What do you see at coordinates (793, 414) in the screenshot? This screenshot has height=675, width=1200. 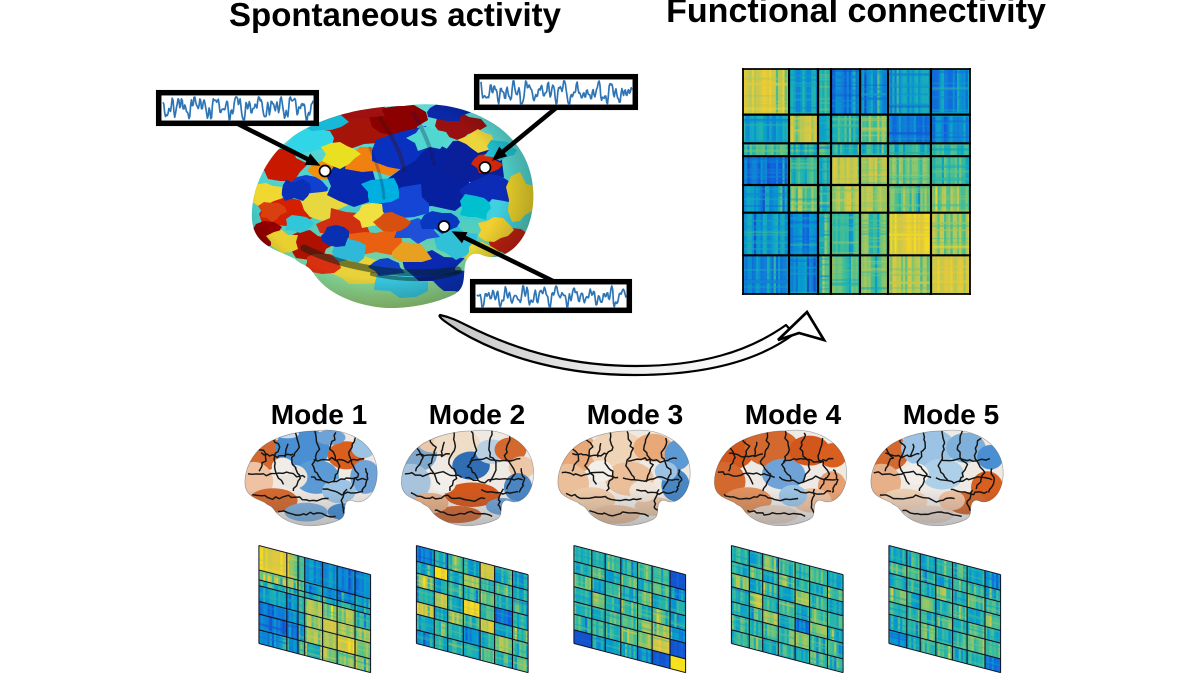 I see `svg-text: Mode 4` at bounding box center [793, 414].